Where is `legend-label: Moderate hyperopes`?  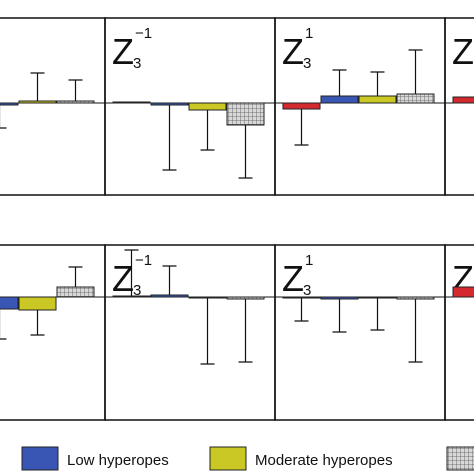 legend-label: Moderate hyperopes is located at coordinates (324, 460).